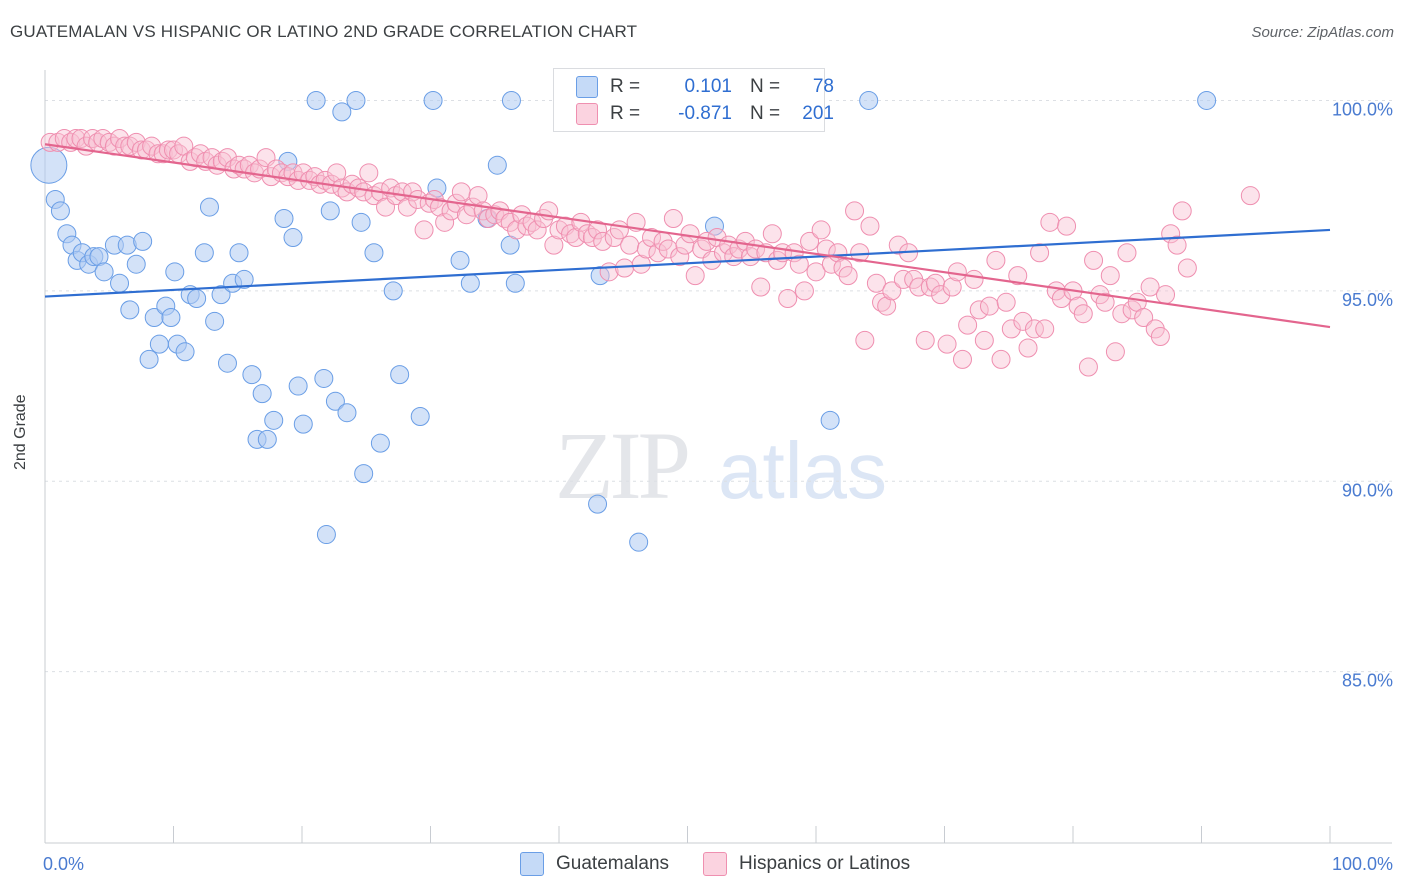  I want to click on watermark-zip: ZIP, so click(623, 465).